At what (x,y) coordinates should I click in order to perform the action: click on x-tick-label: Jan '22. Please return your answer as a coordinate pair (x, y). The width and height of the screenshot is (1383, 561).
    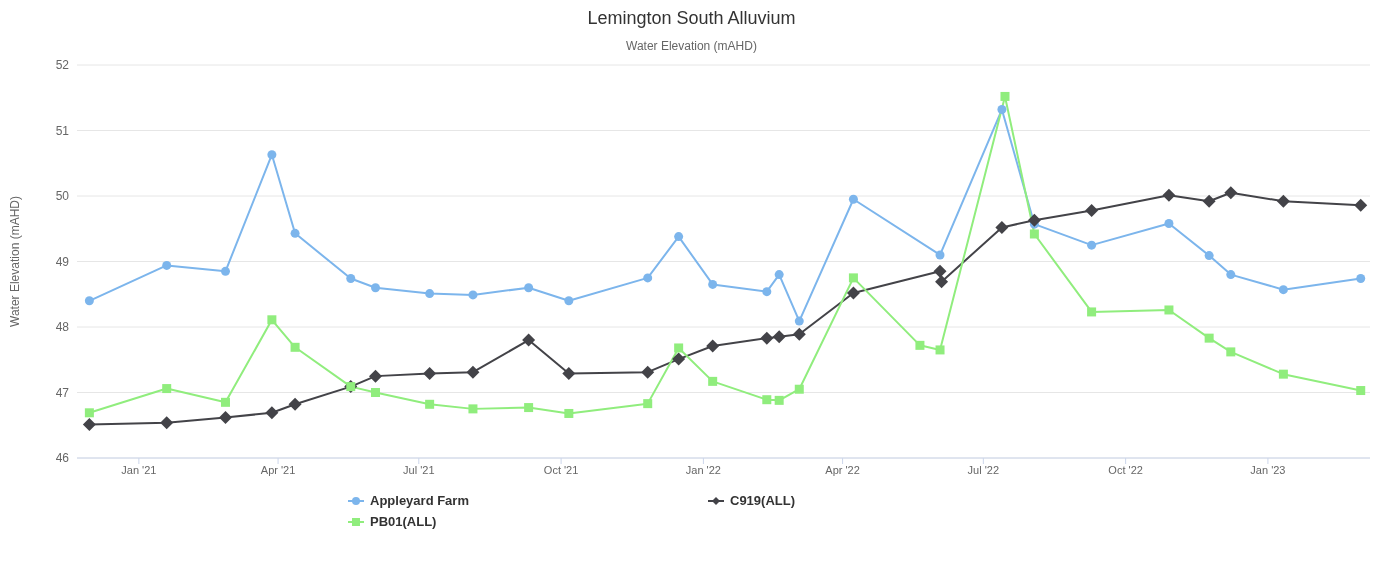
    Looking at the image, I should click on (703, 469).